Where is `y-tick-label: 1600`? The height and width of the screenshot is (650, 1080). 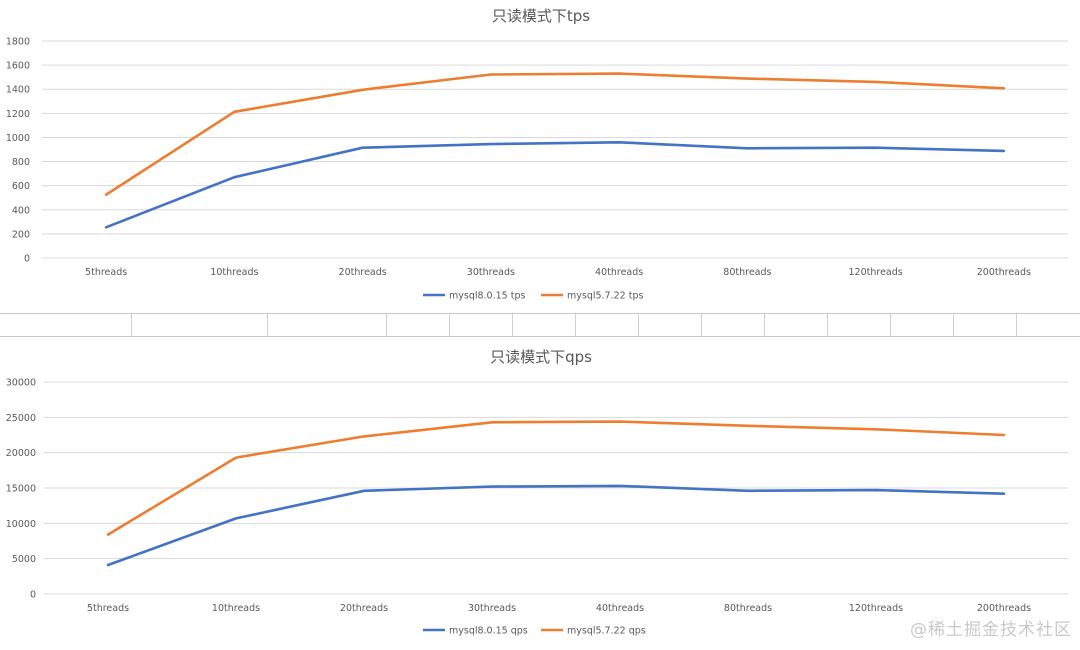
y-tick-label: 1600 is located at coordinates (18, 66).